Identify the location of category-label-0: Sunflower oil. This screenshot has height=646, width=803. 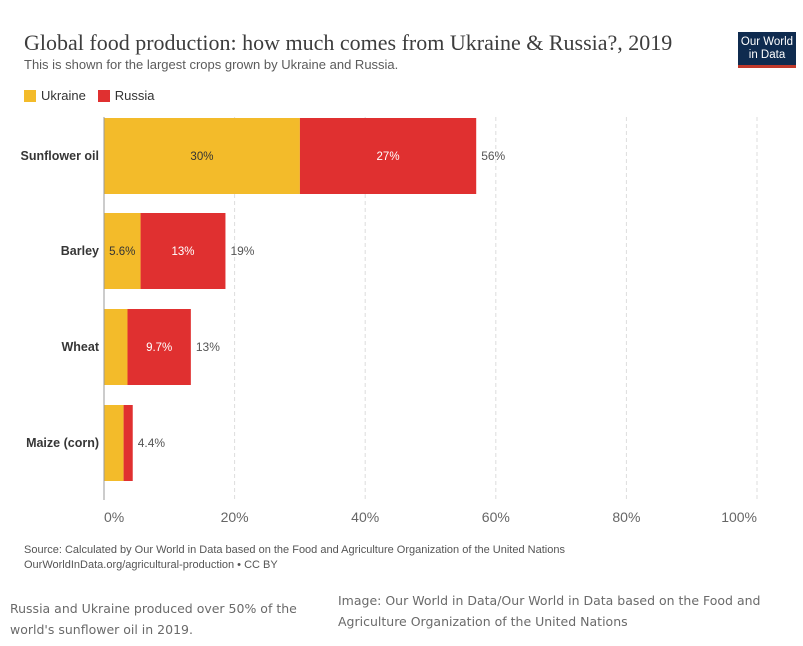
(60, 156).